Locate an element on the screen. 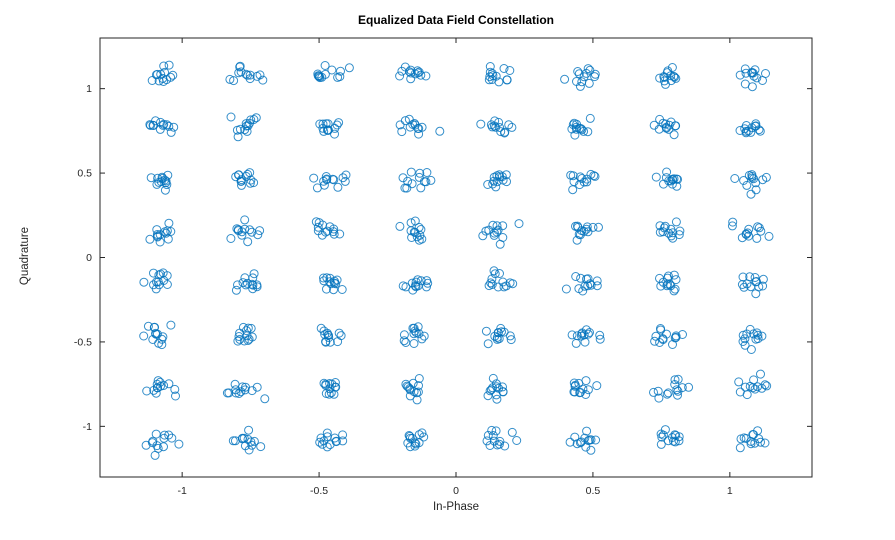  x-tick-label: 1 is located at coordinates (730, 491).